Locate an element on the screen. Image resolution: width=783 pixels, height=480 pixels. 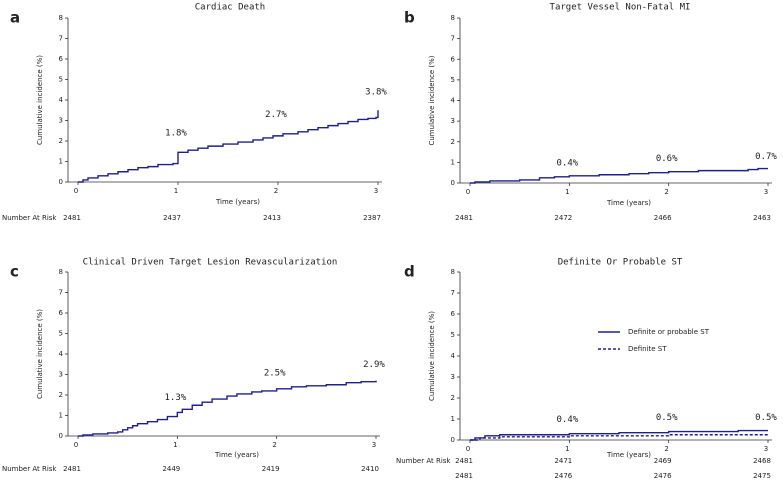
chart-title: Target Vessel Non-Fatal MI is located at coordinates (620, 8).